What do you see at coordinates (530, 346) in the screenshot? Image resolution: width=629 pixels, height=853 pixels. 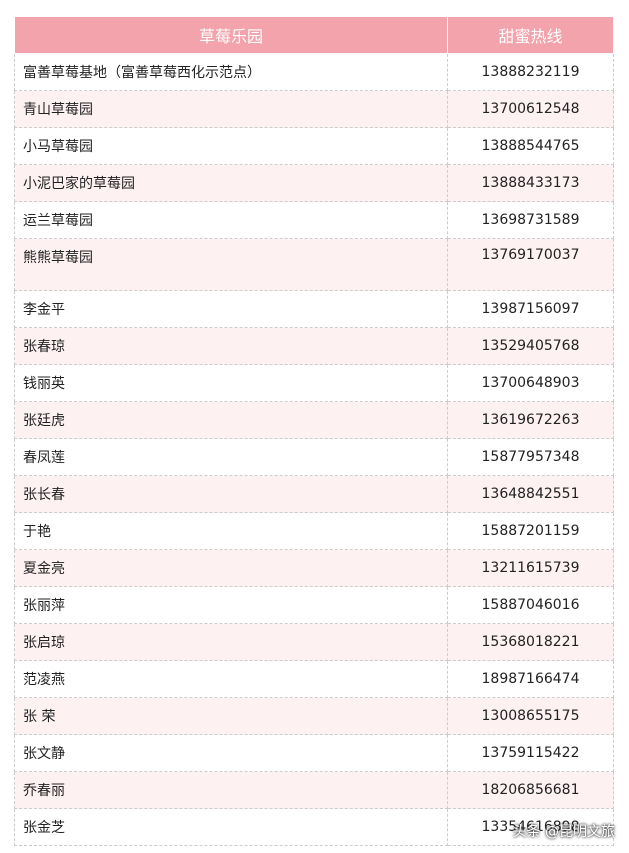 I see `phone-cell: 13529405768` at bounding box center [530, 346].